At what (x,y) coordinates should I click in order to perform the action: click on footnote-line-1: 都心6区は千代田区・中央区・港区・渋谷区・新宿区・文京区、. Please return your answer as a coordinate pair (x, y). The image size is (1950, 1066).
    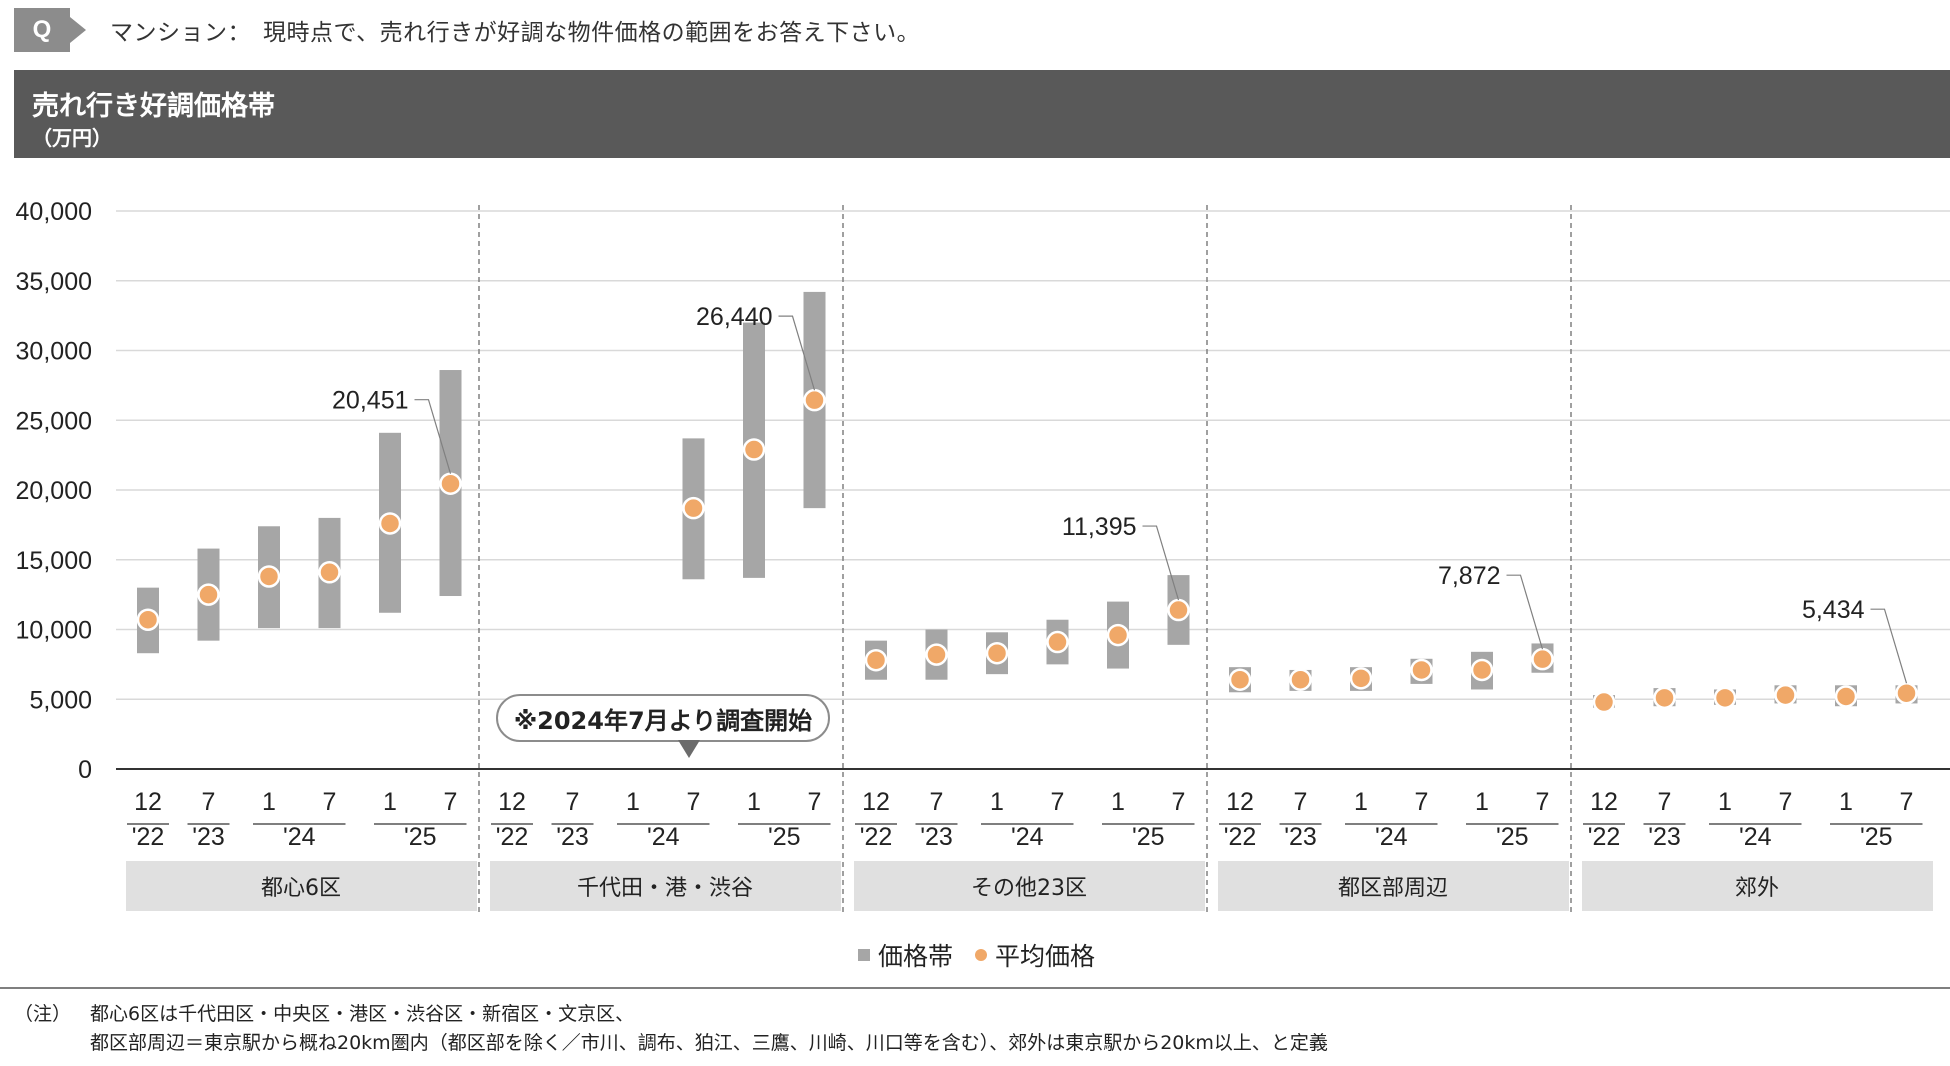
    Looking at the image, I should click on (362, 1014).